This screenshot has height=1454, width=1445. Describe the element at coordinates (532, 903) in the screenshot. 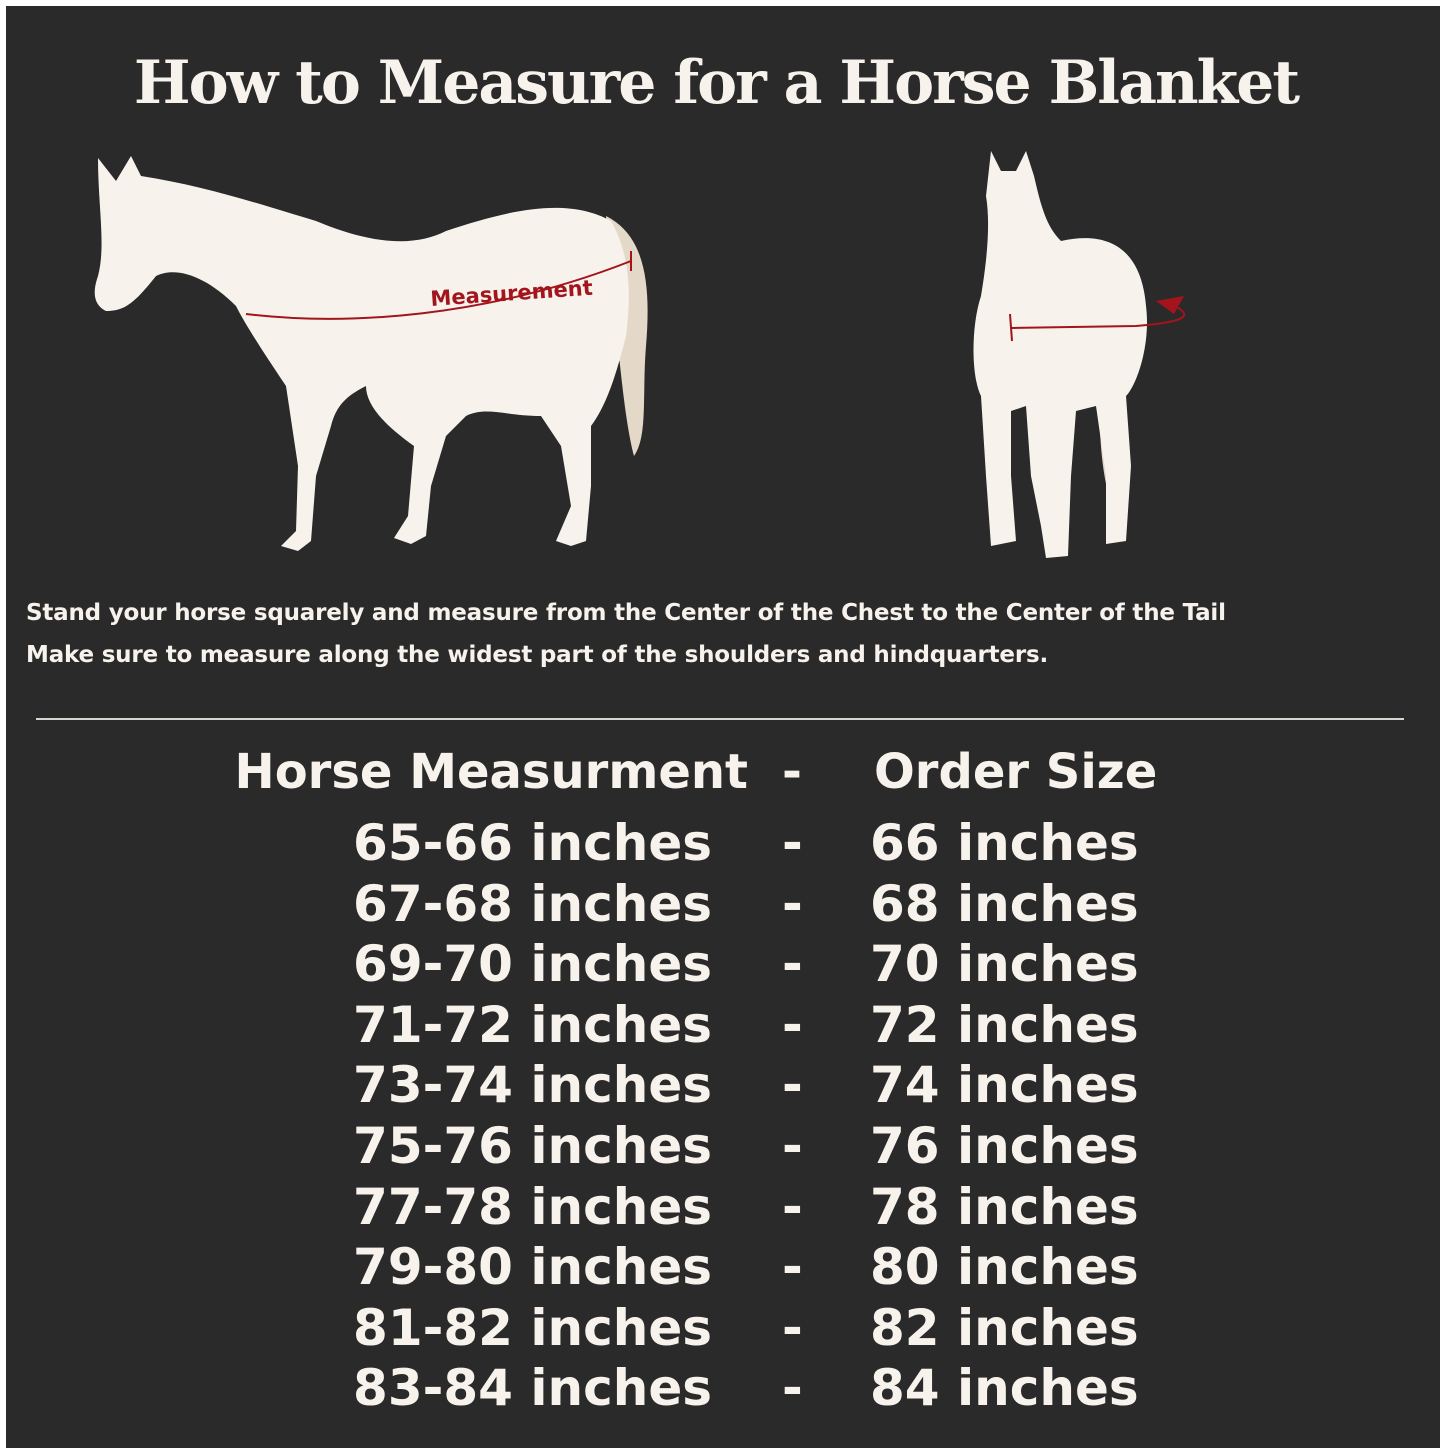

I see `row-measurement: 67-68 inches` at that location.